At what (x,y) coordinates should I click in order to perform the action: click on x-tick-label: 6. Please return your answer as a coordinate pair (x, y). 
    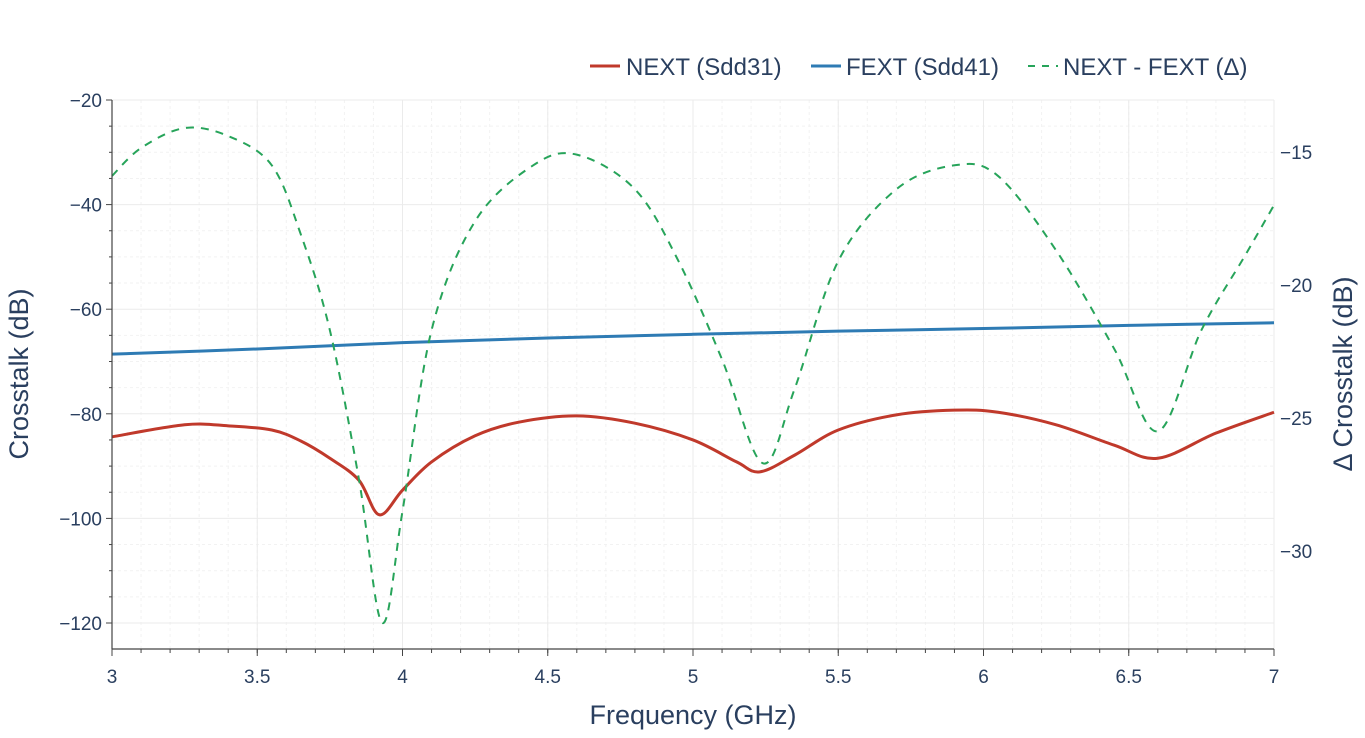
    Looking at the image, I should click on (983, 677).